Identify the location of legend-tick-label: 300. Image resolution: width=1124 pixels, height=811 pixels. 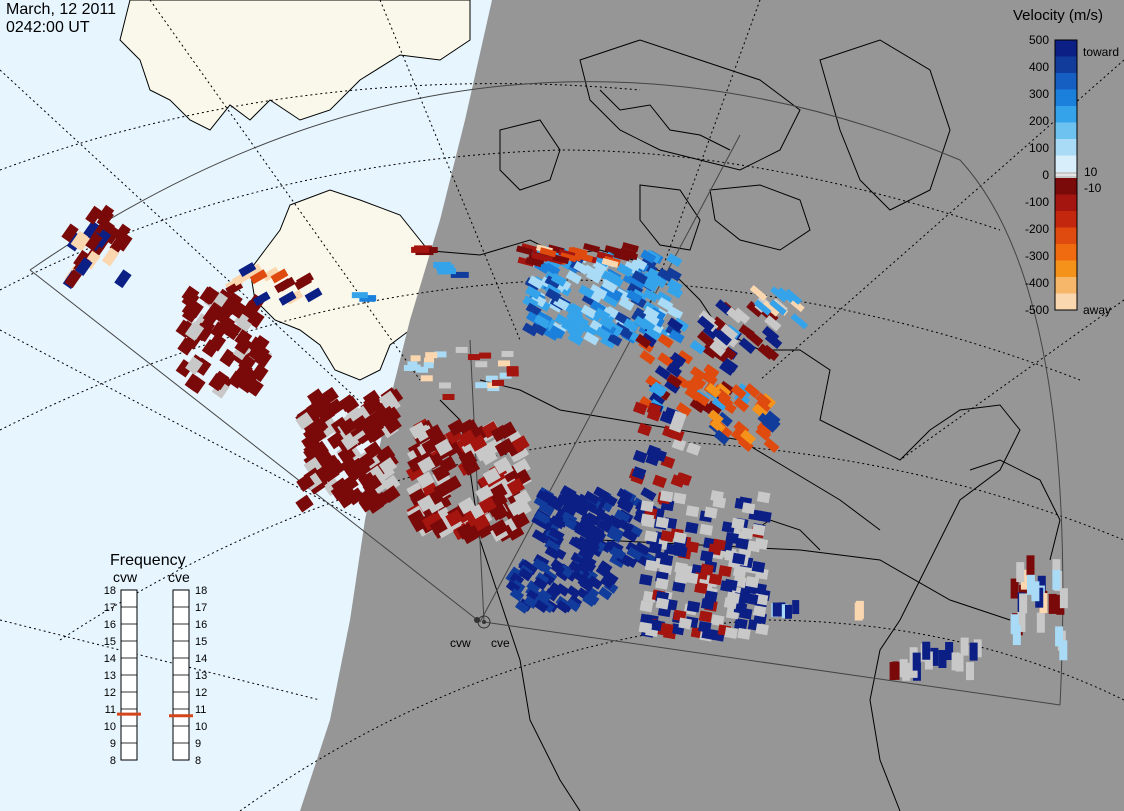
(1039, 94).